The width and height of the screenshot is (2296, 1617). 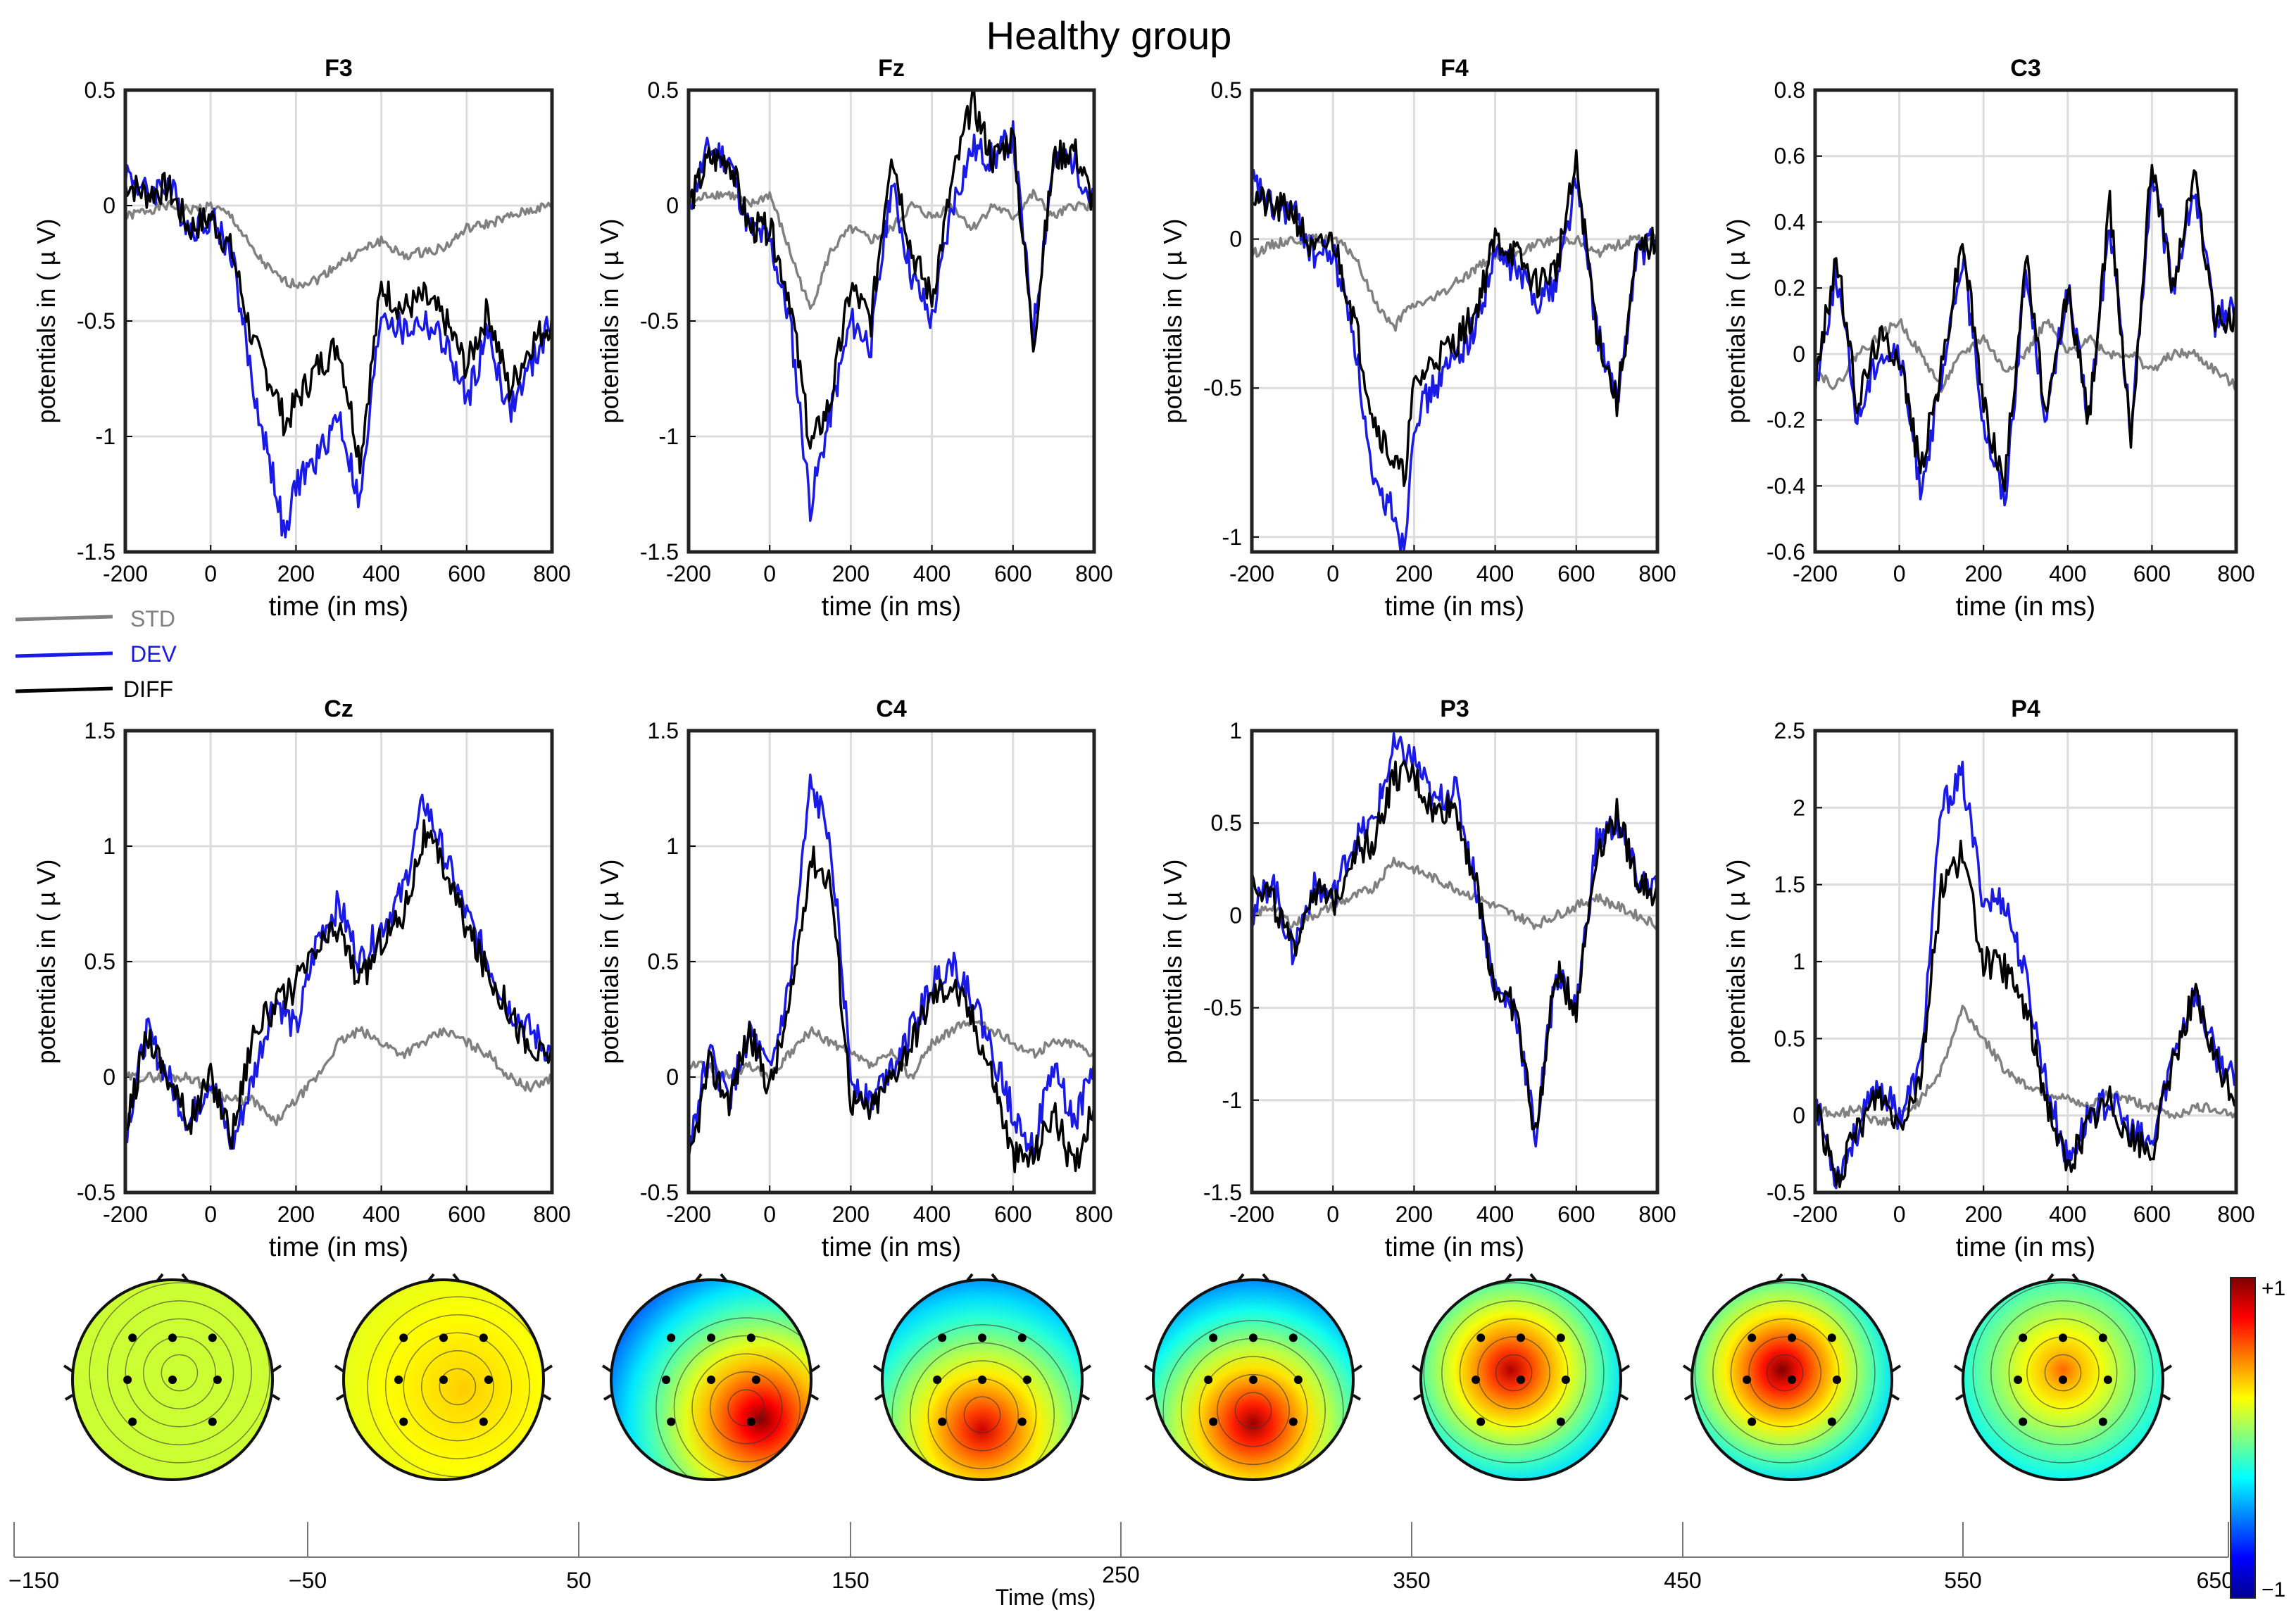 I want to click on series-line-dev, so click(x=338, y=972).